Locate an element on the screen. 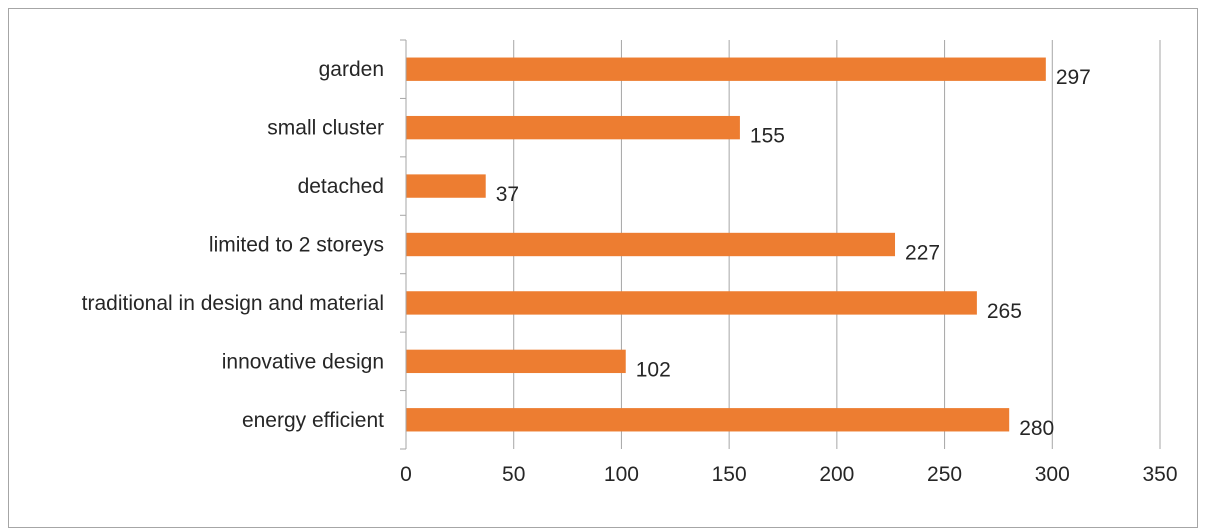 The width and height of the screenshot is (1205, 528). x-tick-label: 150 is located at coordinates (729, 474).